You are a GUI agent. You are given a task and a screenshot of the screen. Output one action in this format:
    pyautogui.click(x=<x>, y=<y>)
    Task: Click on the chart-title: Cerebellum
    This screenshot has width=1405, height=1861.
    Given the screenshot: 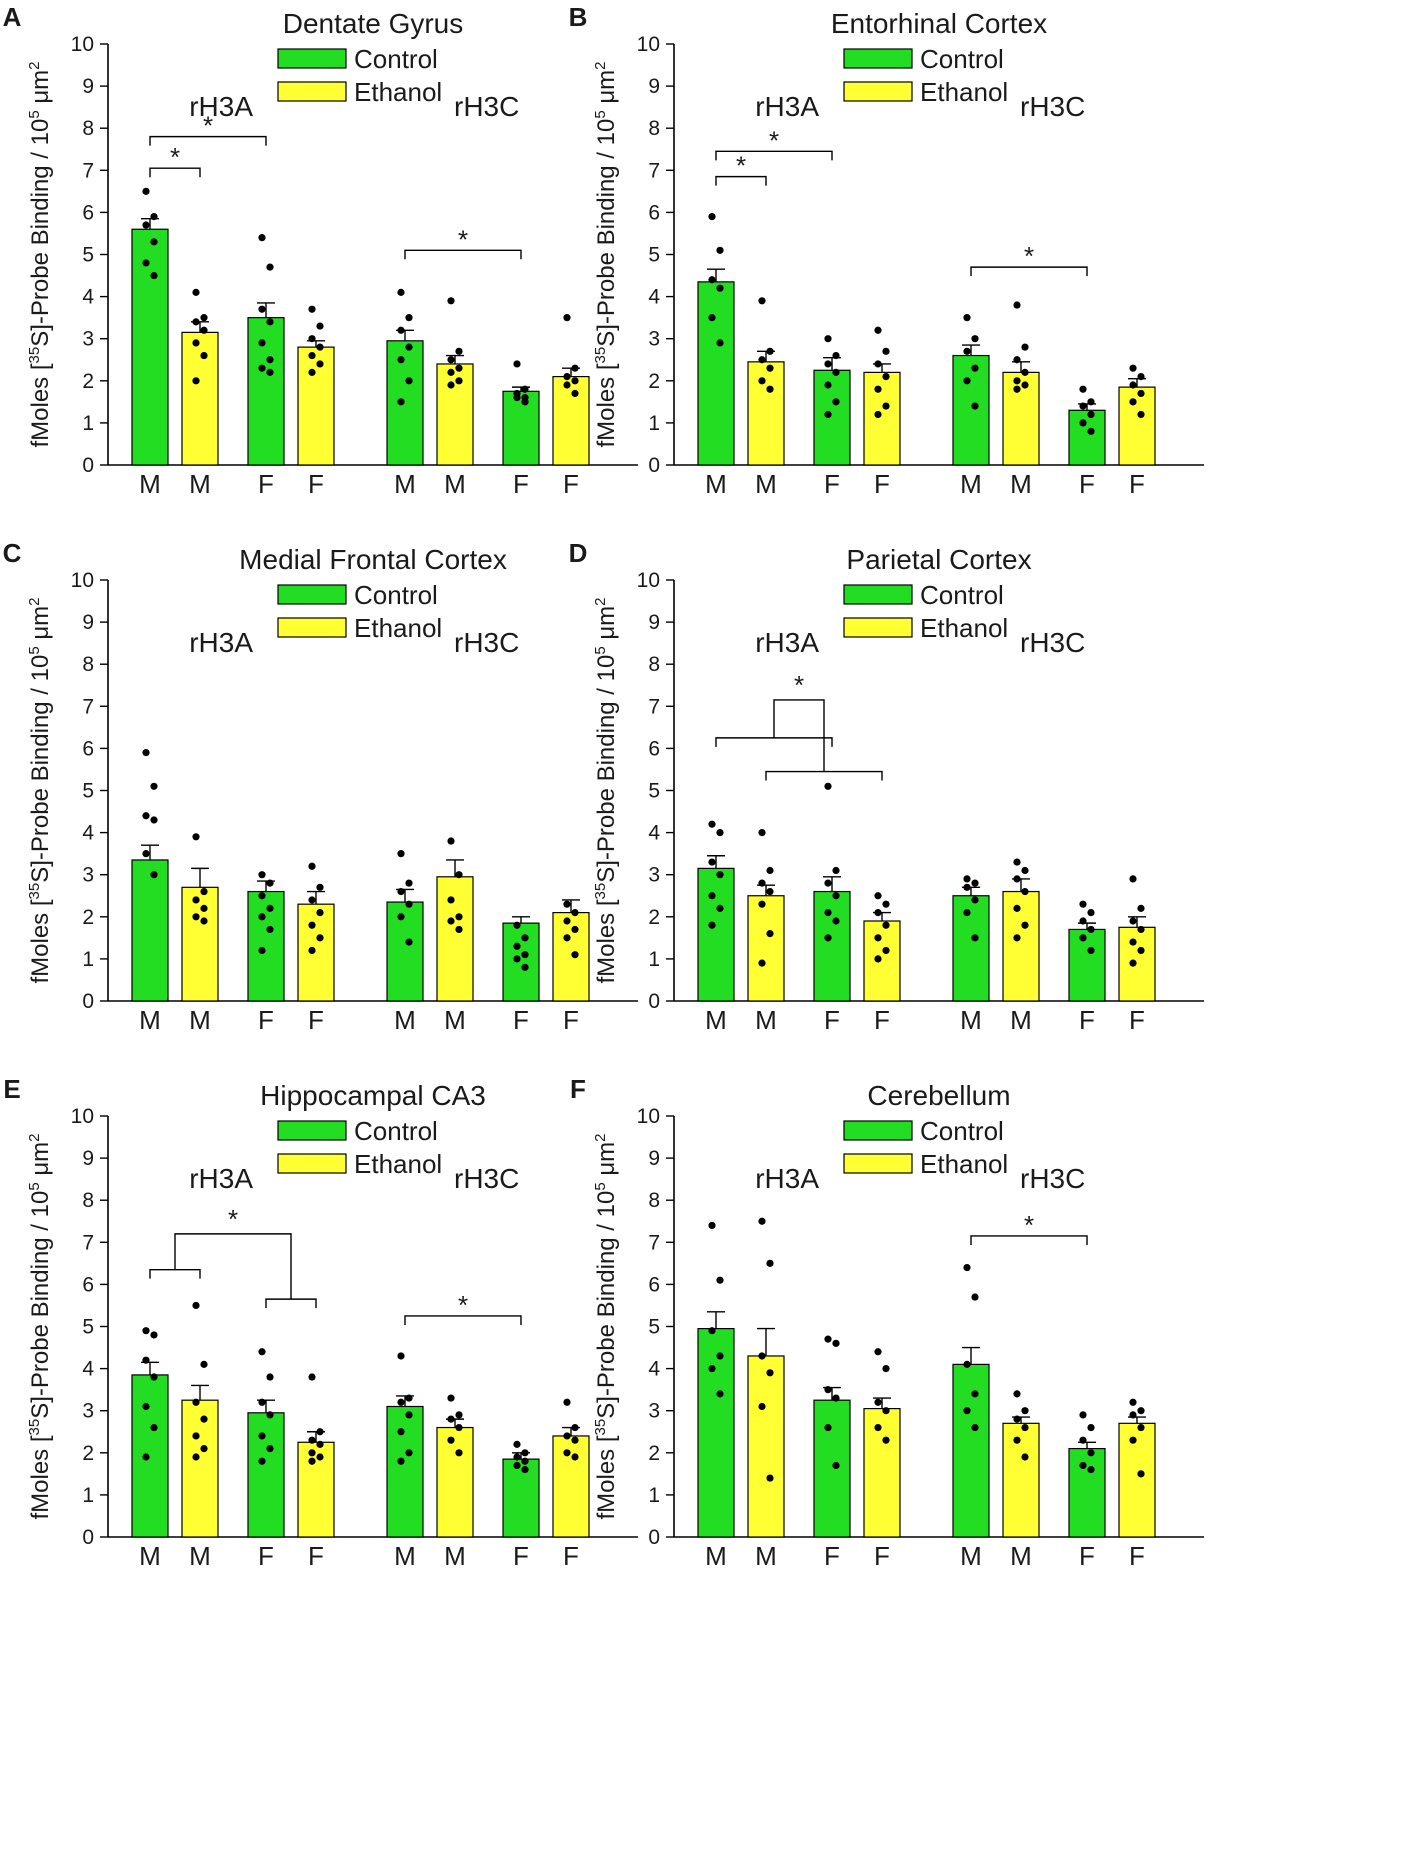 What is the action you would take?
    pyautogui.click(x=938, y=1095)
    